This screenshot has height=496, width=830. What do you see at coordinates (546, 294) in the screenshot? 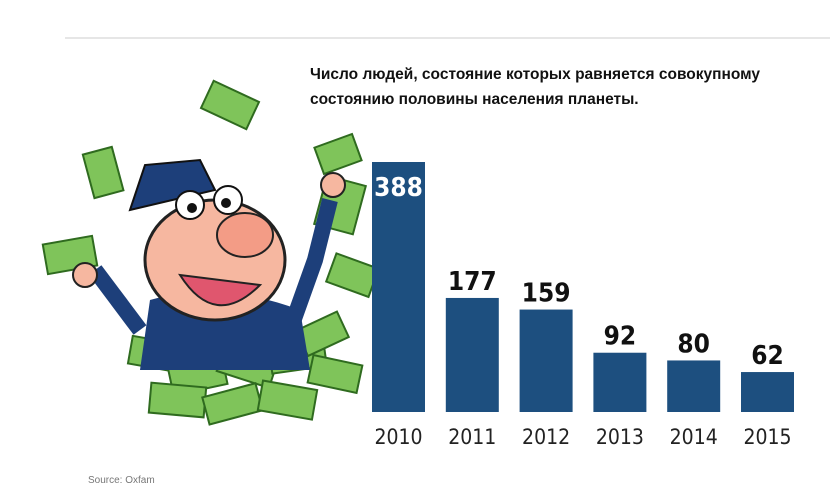
I see `value-label: 159` at bounding box center [546, 294].